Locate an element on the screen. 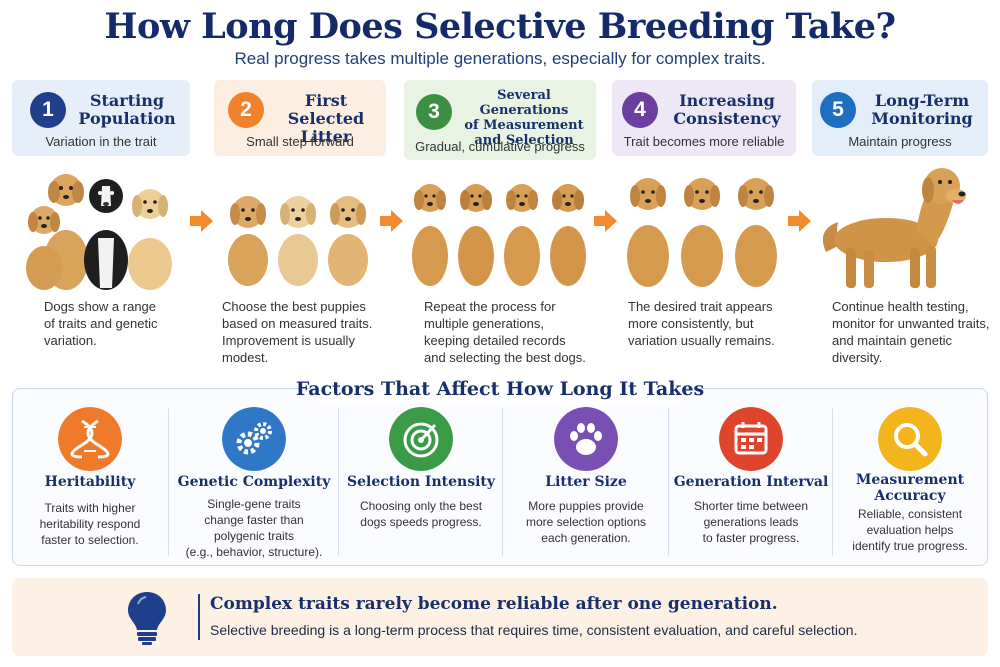 This screenshot has width=1000, height=667. step-5-subtitle: Maintain progress is located at coordinates (900, 141).